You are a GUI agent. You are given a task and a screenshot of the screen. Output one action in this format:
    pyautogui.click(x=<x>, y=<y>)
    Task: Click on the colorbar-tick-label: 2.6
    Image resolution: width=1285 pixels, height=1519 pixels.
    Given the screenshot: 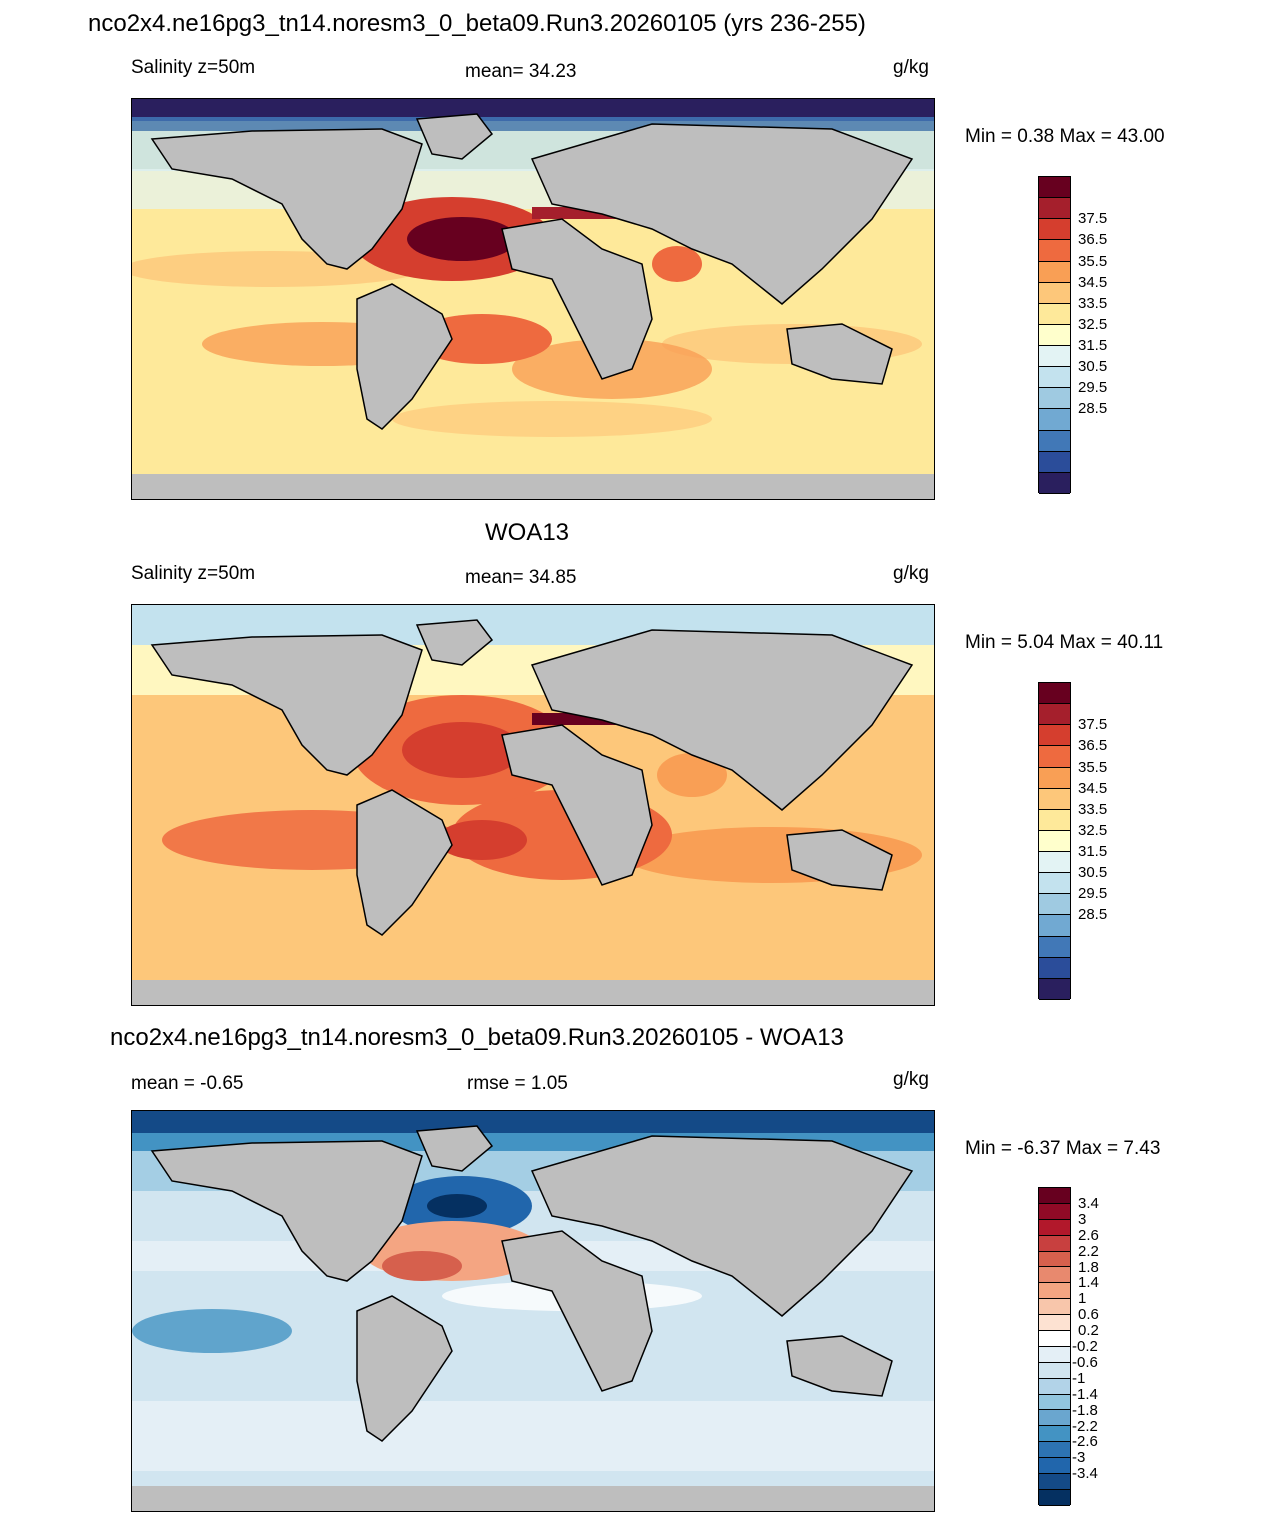 What is the action you would take?
    pyautogui.click(x=1088, y=1235)
    